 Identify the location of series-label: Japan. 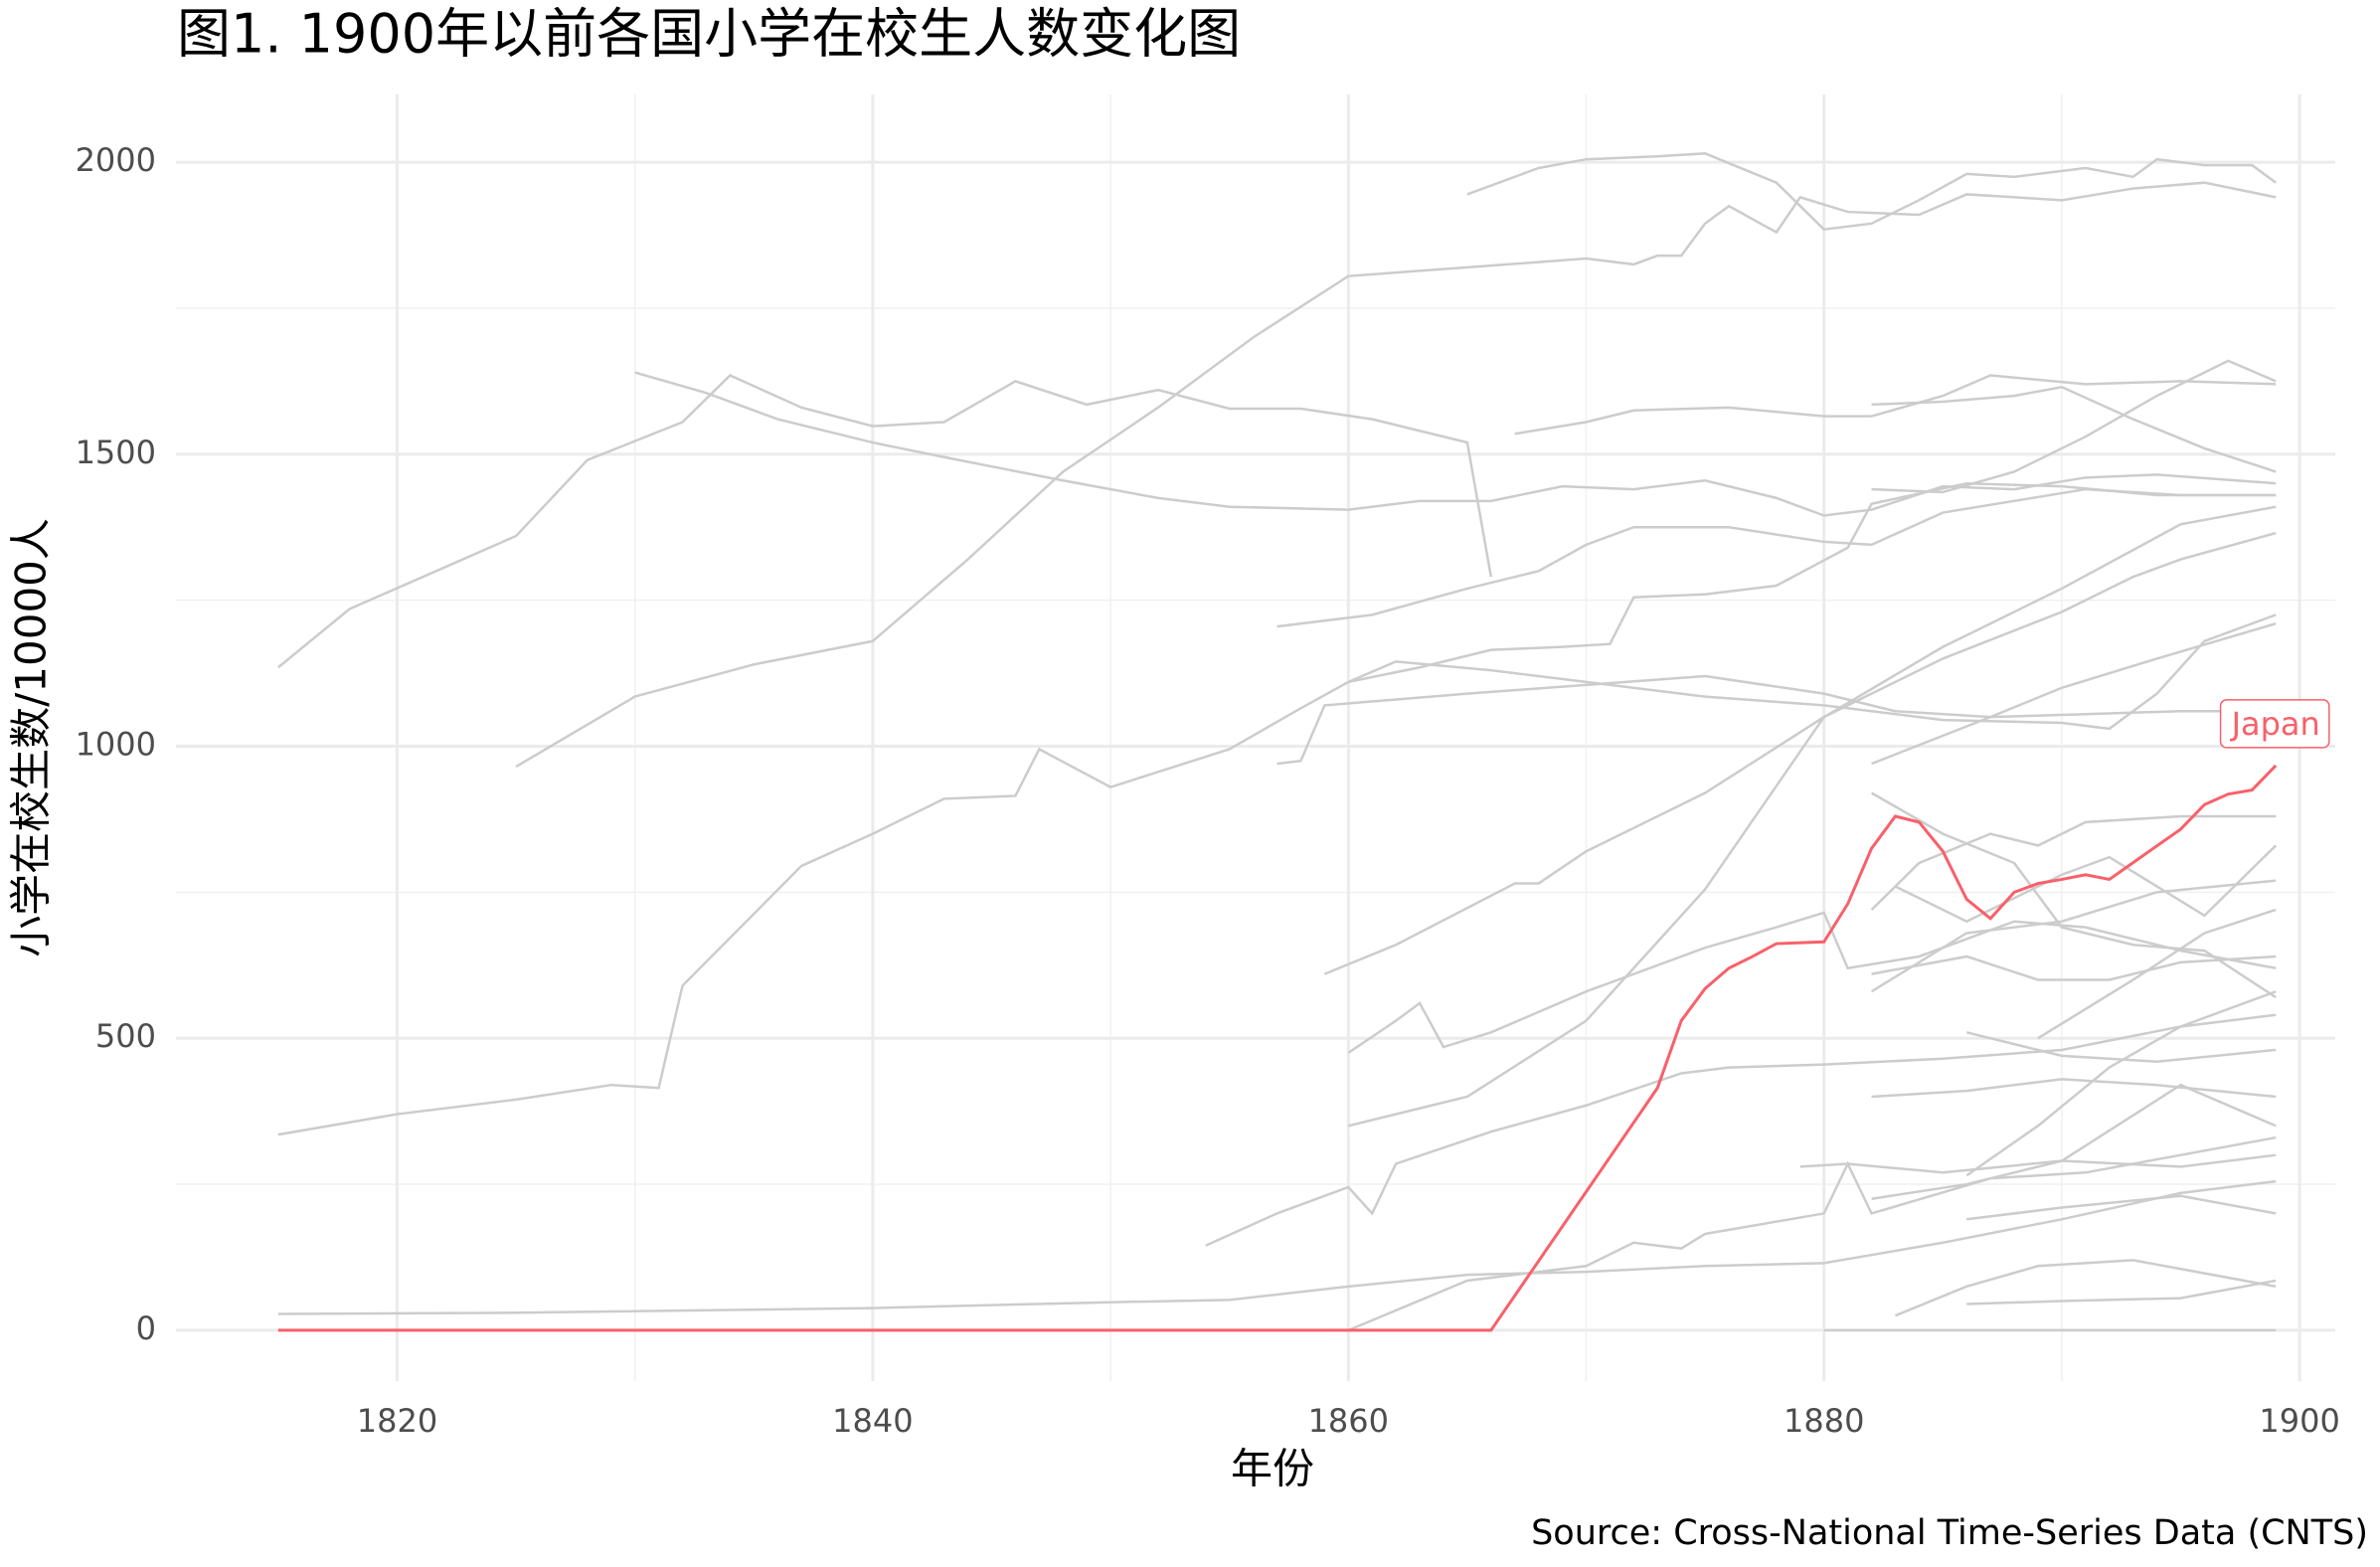
(2274, 724).